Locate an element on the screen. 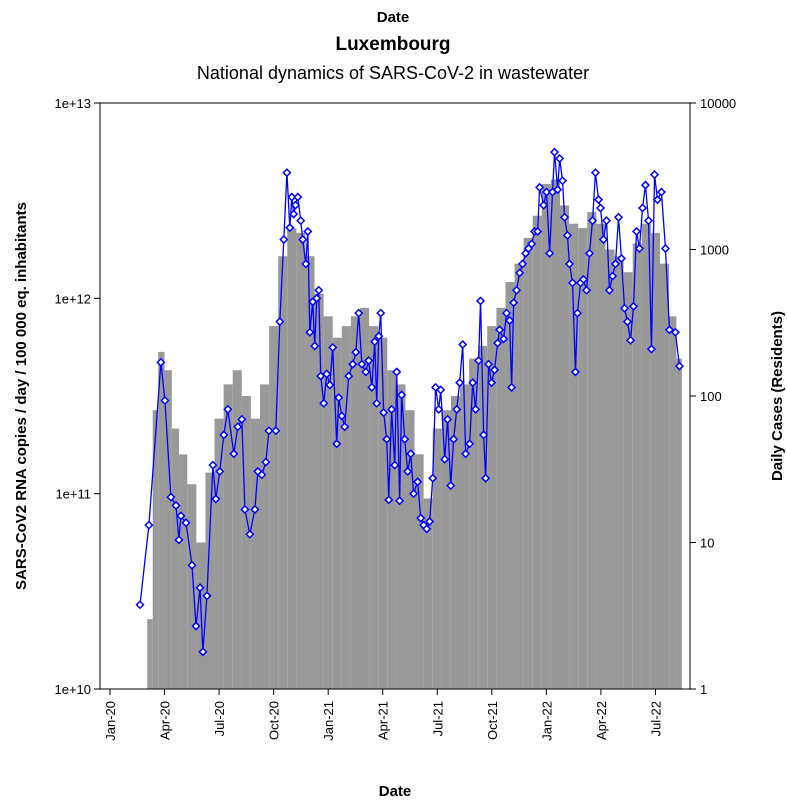 This screenshot has height=801, width=787. y2-tick-label: 1000 is located at coordinates (714, 250).